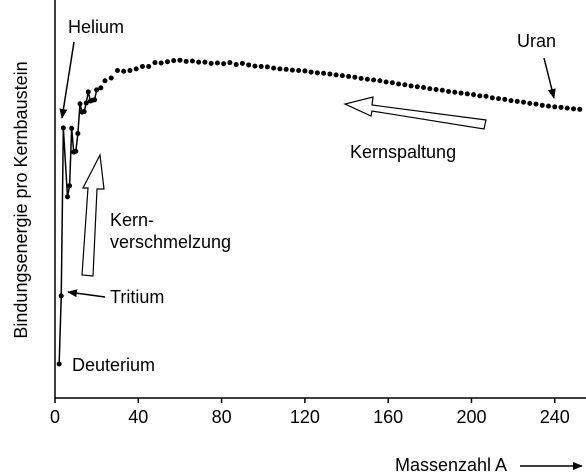 This screenshot has width=586, height=476. I want to click on x-tick-label: 120, so click(305, 417).